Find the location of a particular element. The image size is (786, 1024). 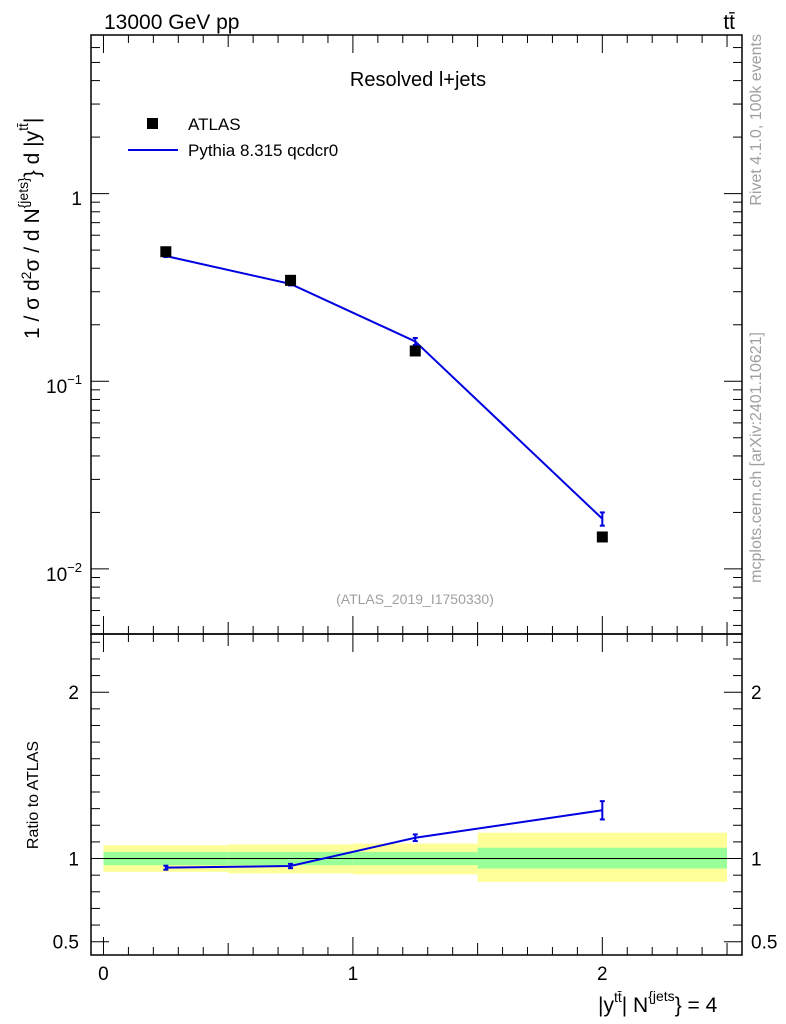

header-left: 13000 GeV pp is located at coordinates (171, 22).